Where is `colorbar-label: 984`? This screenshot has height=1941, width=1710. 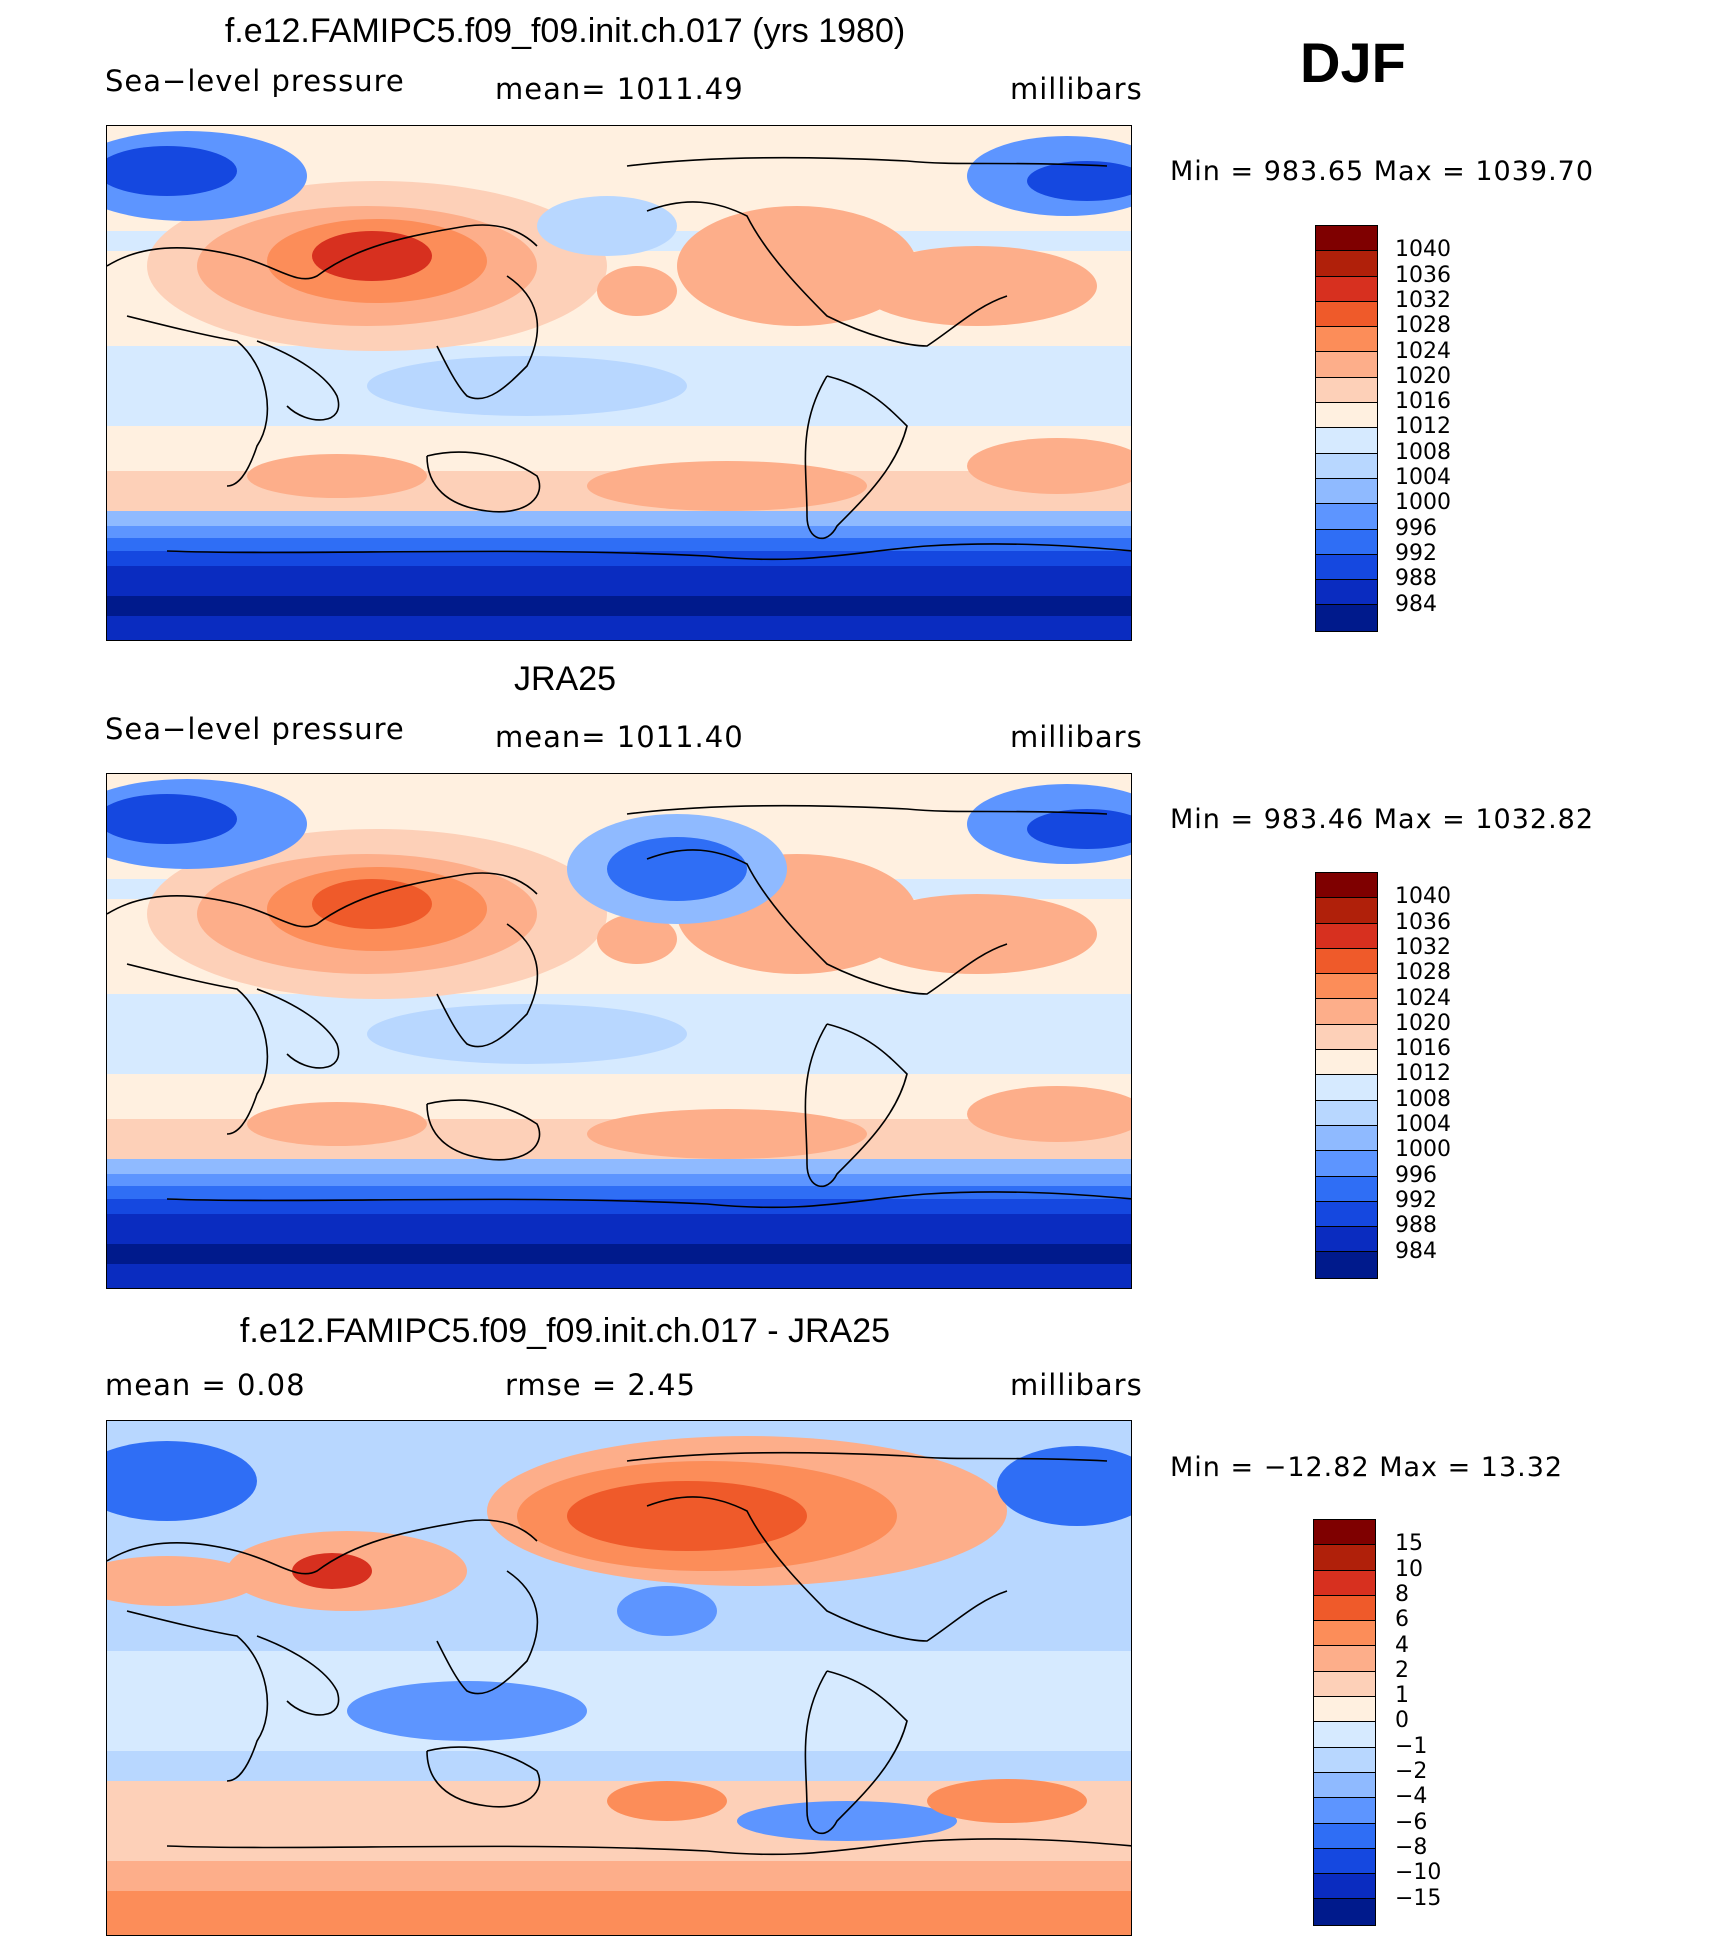 colorbar-label: 984 is located at coordinates (1416, 604).